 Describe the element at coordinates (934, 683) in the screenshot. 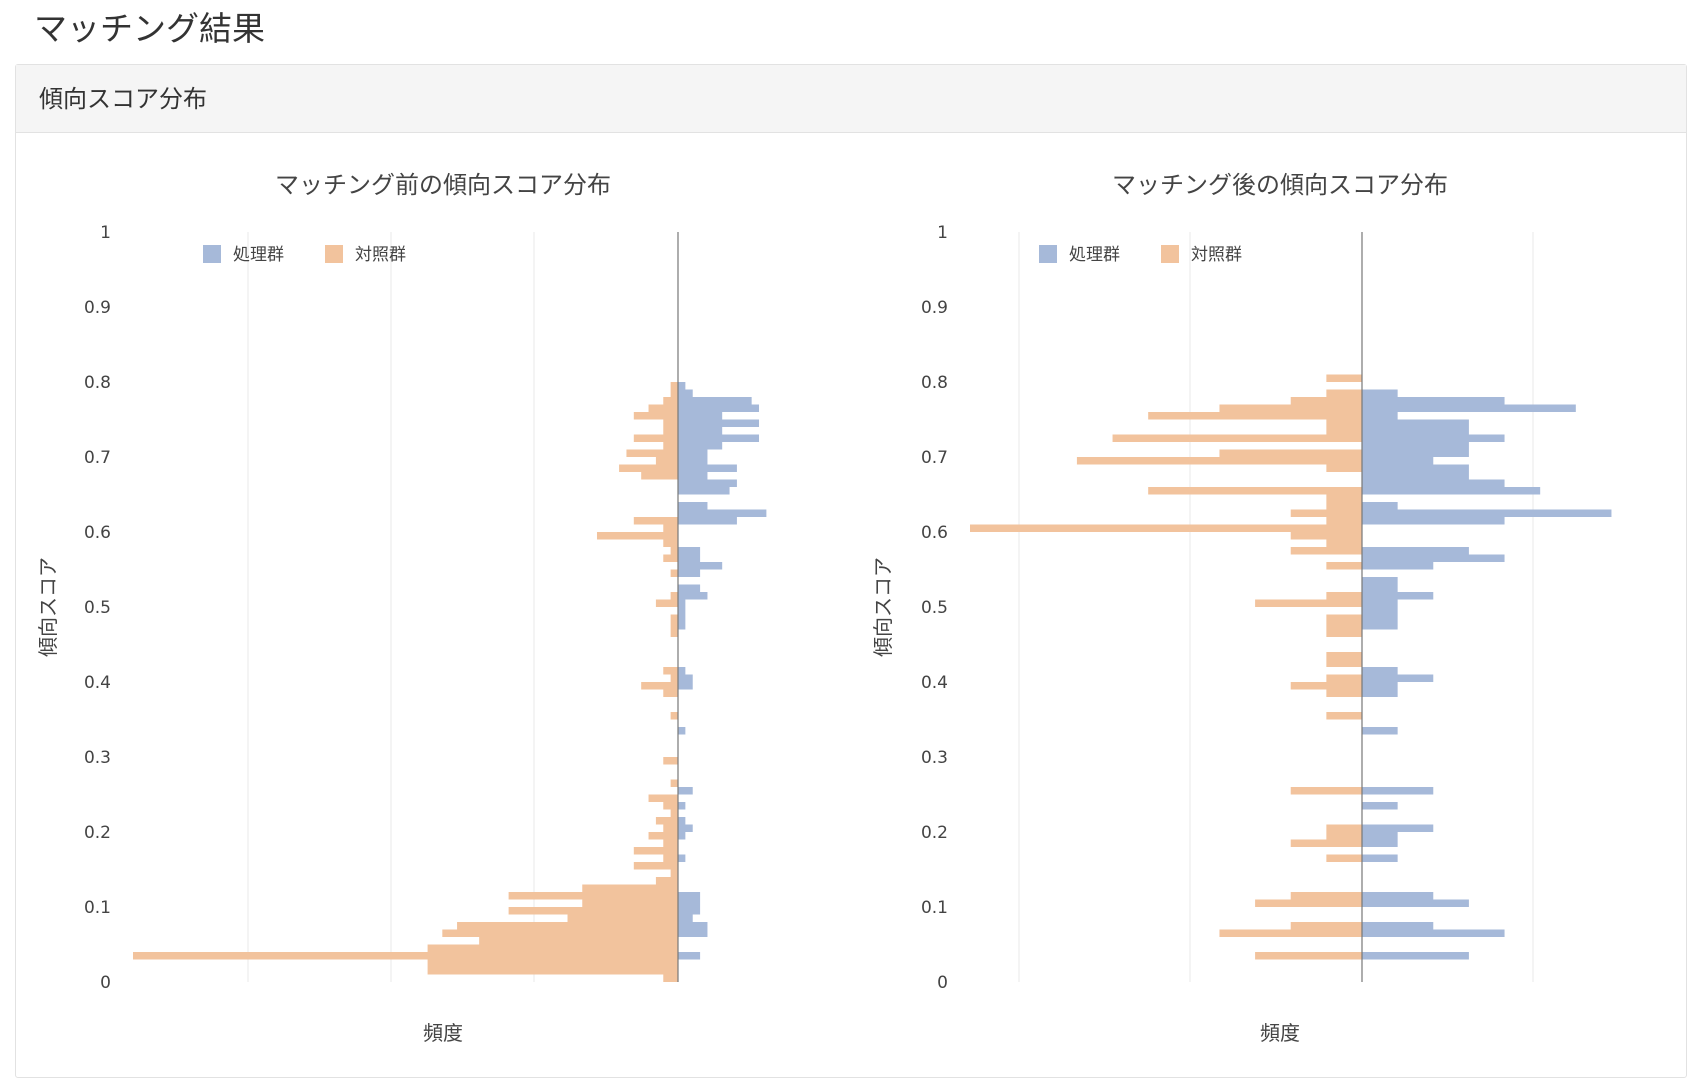

I see `y-tick-label: 0.4` at that location.